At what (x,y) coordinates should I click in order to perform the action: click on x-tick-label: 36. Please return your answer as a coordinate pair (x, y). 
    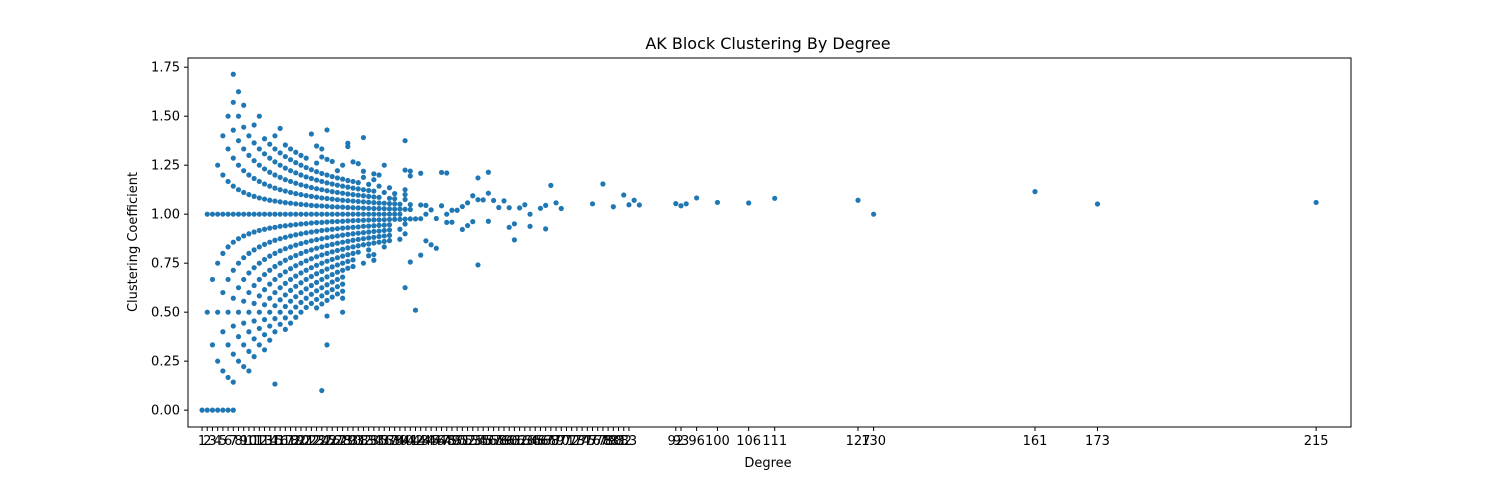
    Looking at the image, I should click on (384, 441).